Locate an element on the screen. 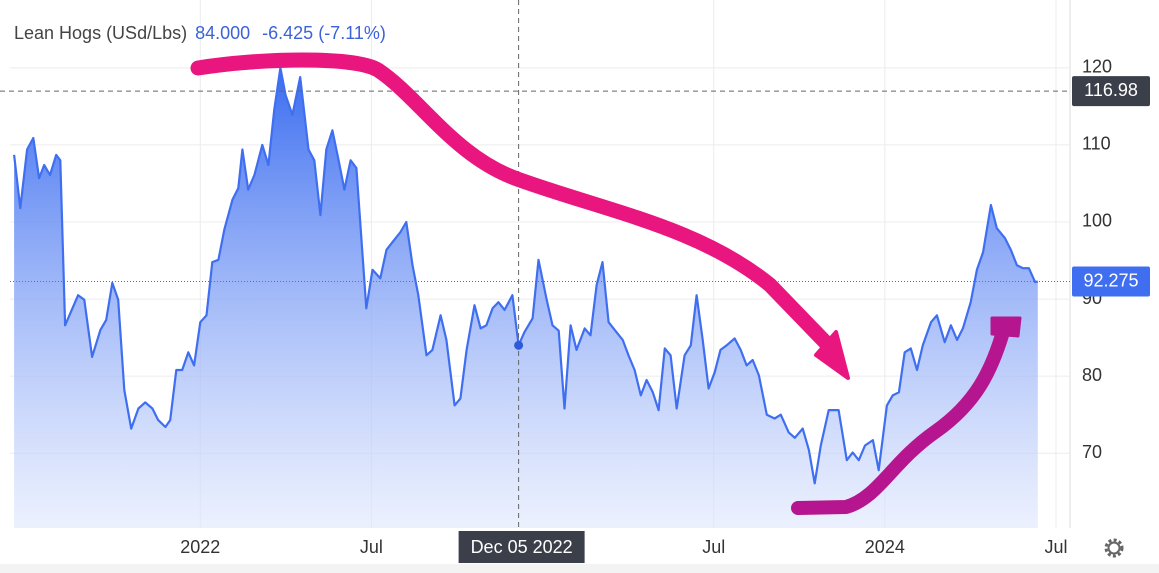  crosshair-y-label: 116.98 is located at coordinates (1111, 90).